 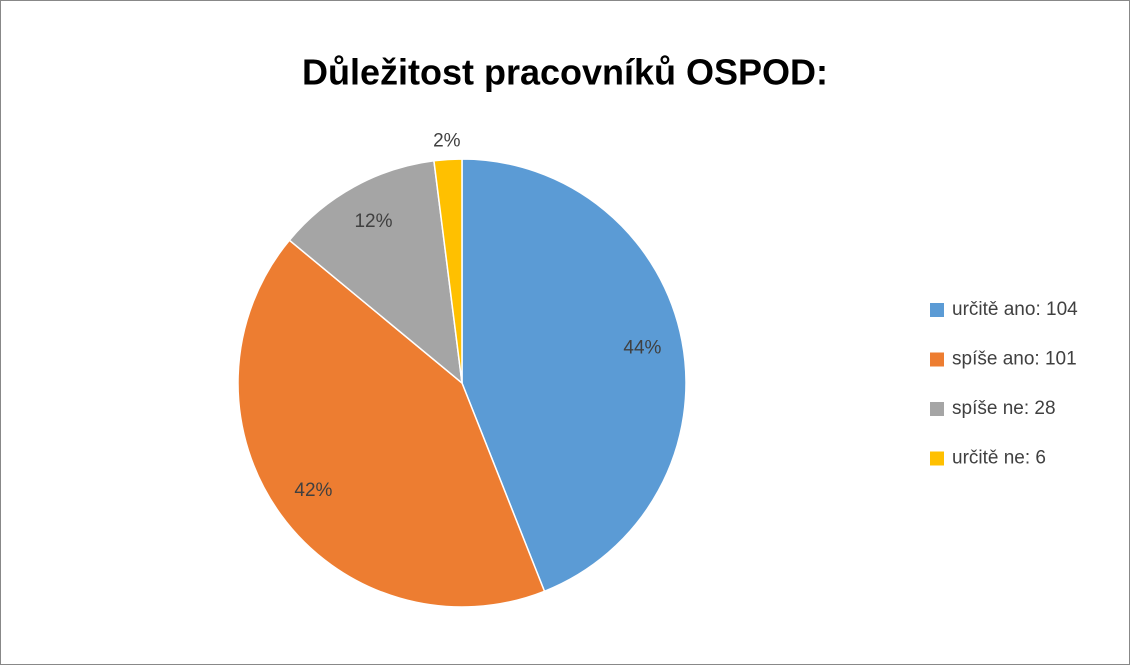 I want to click on chart-title: Důležitost pracovníků OSPOD:, so click(x=565, y=72).